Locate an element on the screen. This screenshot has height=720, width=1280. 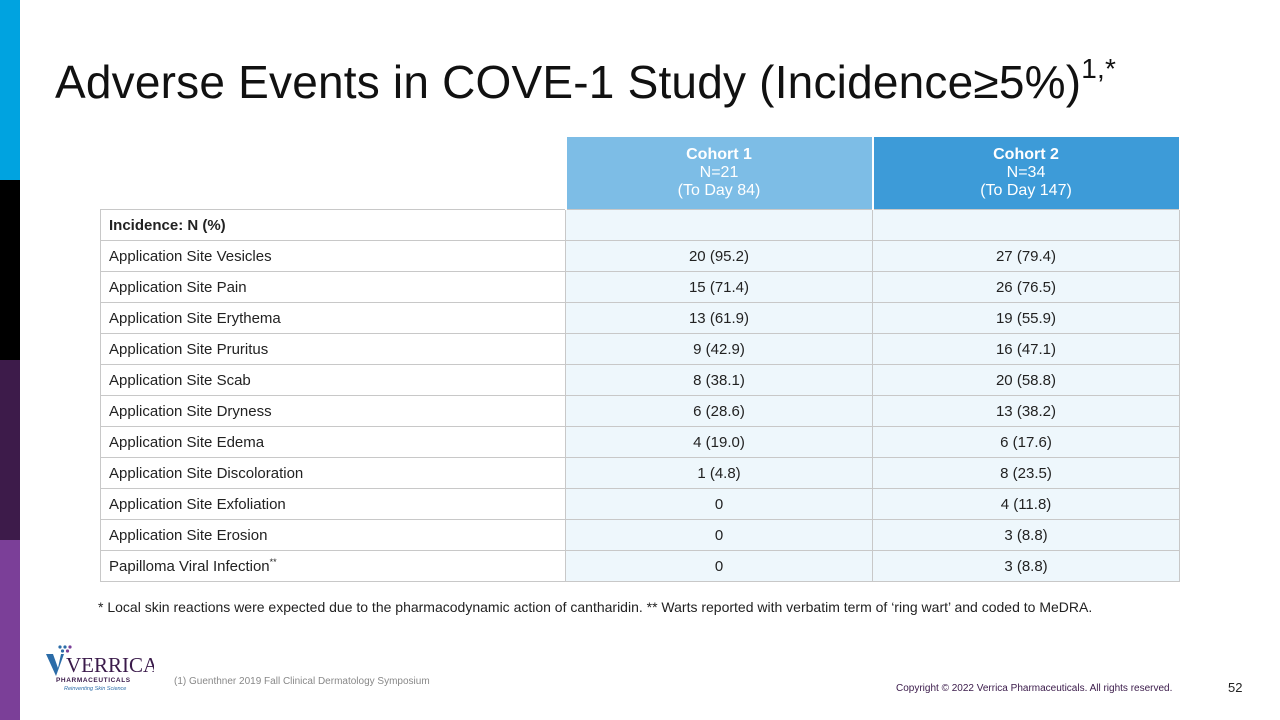
cohort-1-value: 6 (28.6) is located at coordinates (719, 411).